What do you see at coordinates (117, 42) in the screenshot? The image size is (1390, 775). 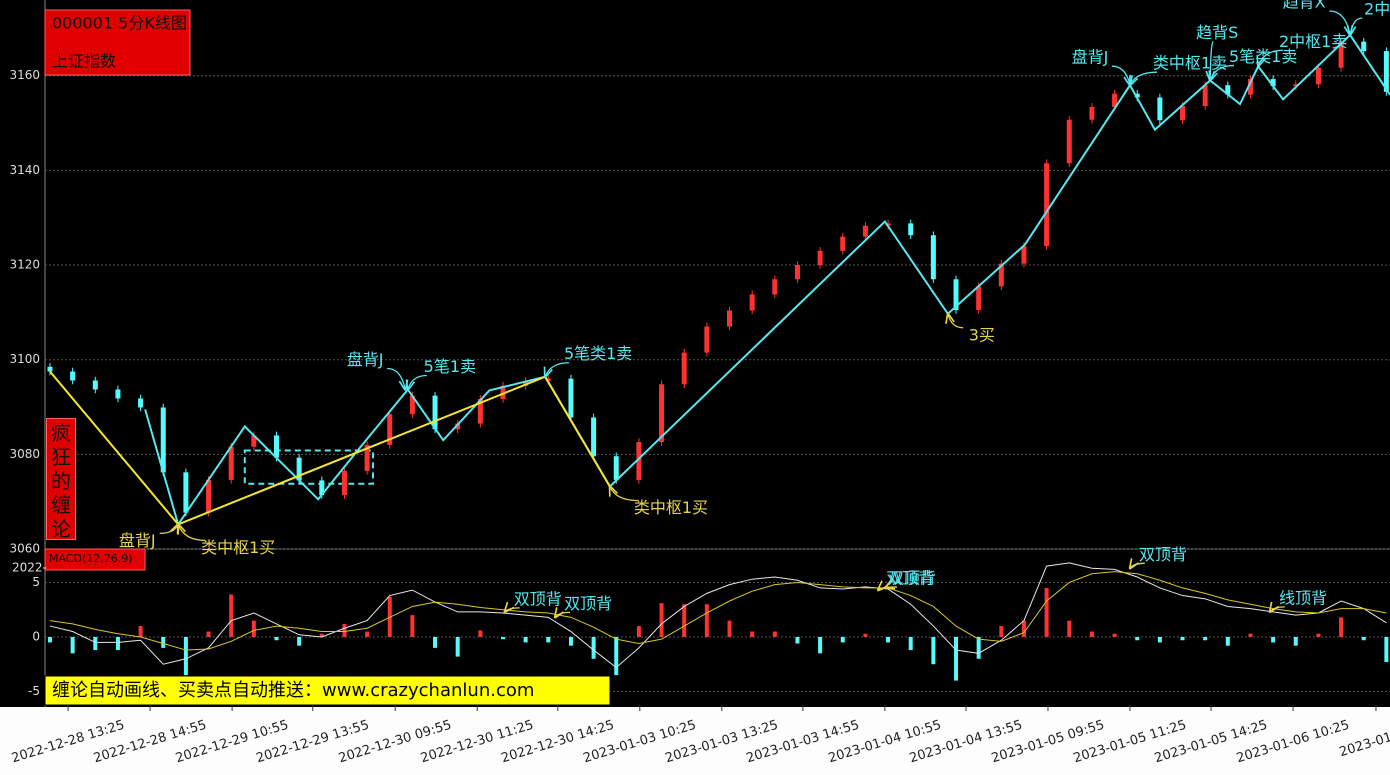 I see `title-box` at bounding box center [117, 42].